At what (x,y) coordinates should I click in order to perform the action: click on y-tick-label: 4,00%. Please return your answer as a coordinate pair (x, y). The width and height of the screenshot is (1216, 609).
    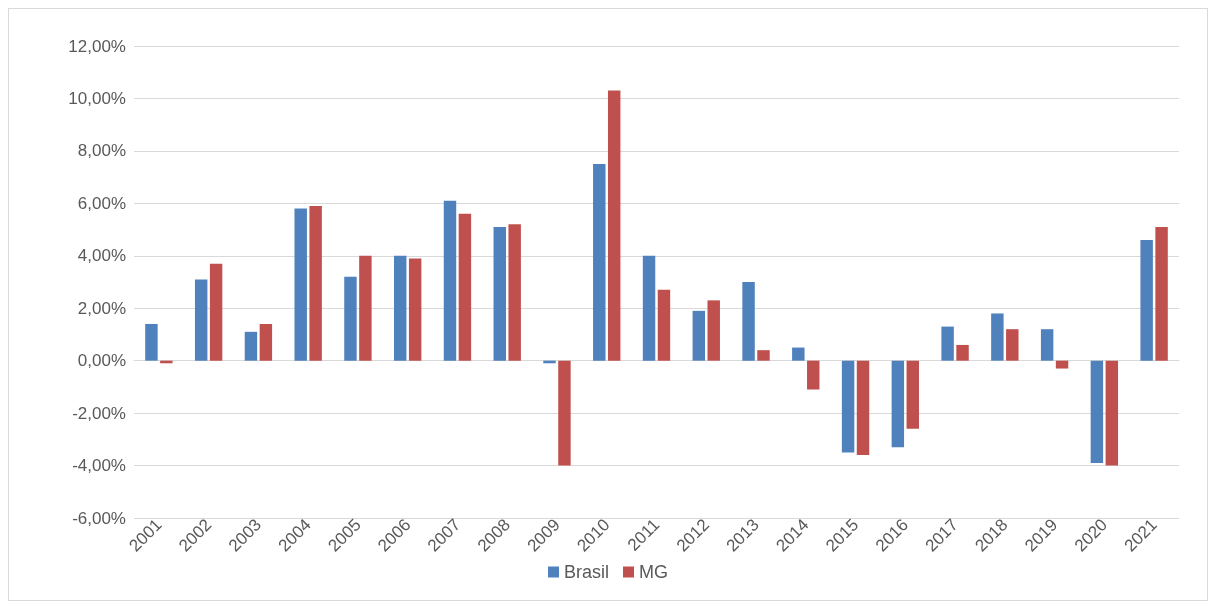
    Looking at the image, I should click on (101, 256).